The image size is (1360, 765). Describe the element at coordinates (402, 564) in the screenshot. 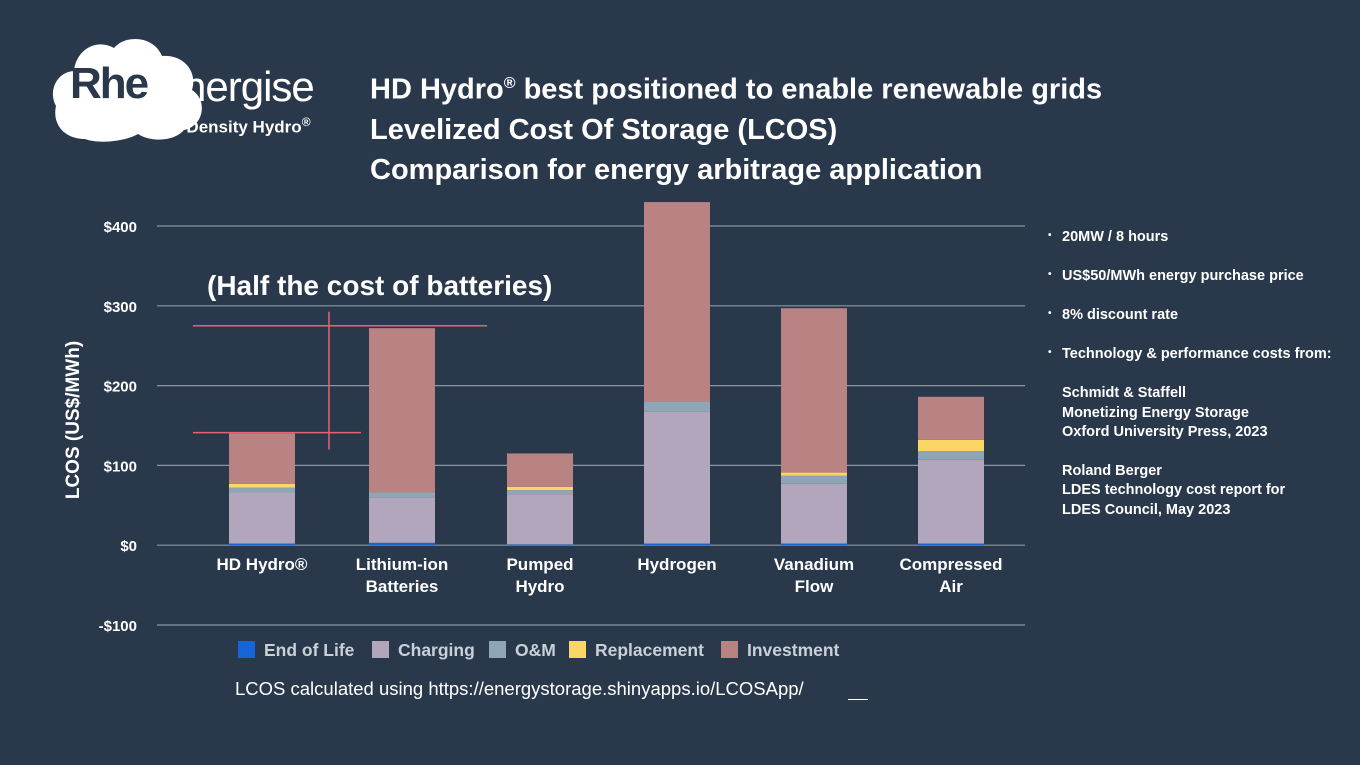

I see `x-category-label: Lithium-ion` at that location.